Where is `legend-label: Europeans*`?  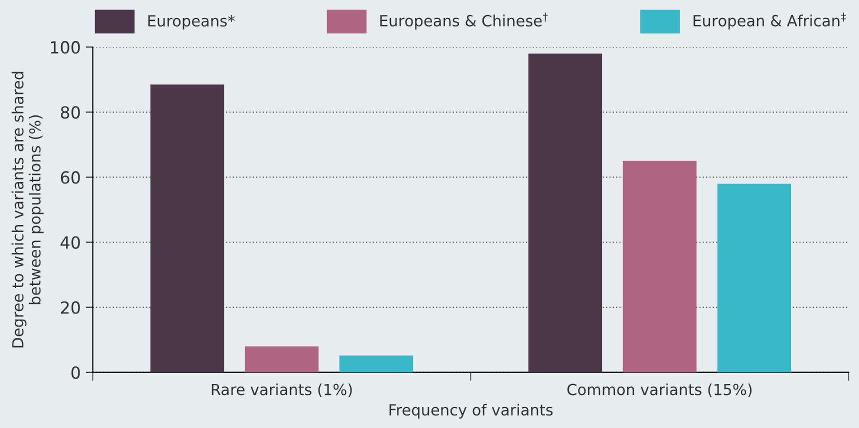 legend-label: Europeans* is located at coordinates (191, 22).